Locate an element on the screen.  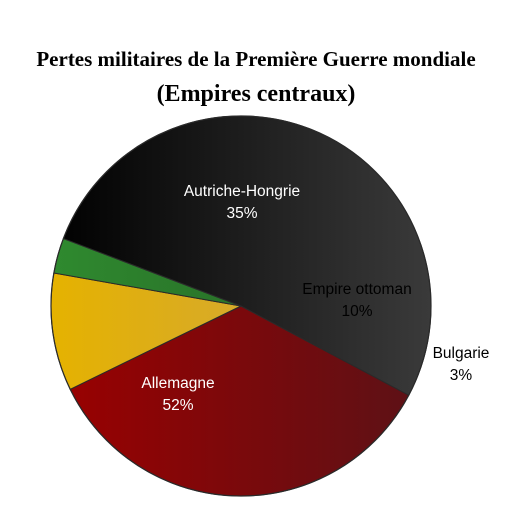
slice-label-autriche-hongrie: Autriche-Hongrie is located at coordinates (242, 191).